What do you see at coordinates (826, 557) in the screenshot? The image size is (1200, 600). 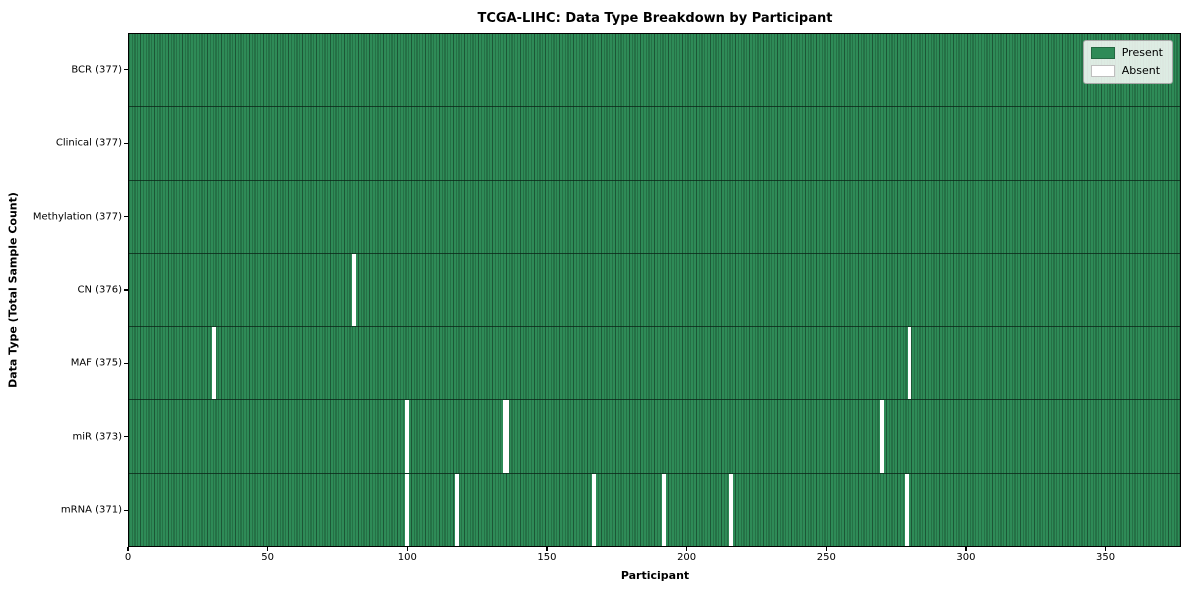 I see `x-tick-label: 250` at bounding box center [826, 557].